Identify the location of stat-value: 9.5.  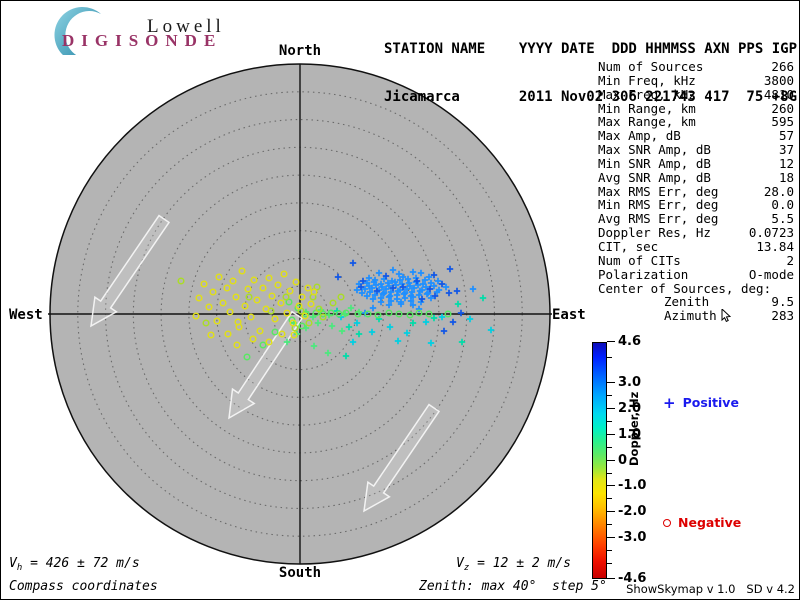
(782, 302).